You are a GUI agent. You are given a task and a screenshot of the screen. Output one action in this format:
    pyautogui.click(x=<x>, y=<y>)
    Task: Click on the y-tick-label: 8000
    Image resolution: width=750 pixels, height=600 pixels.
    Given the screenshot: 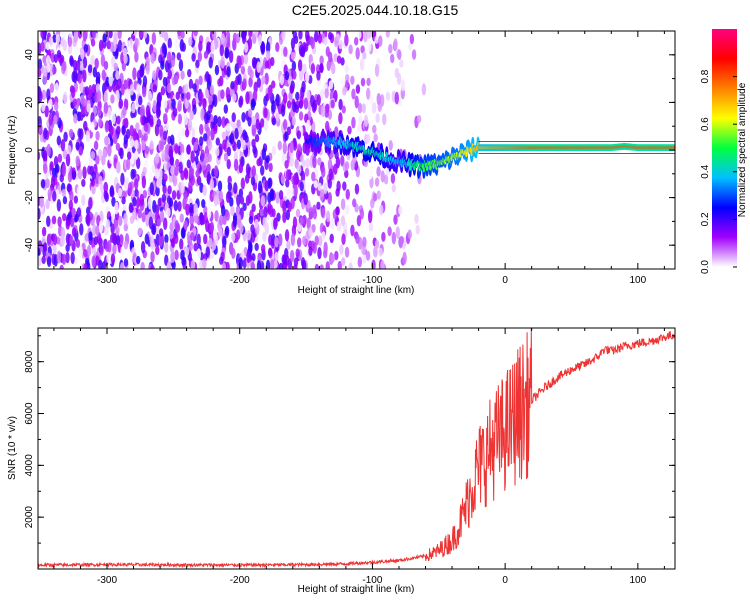 What is the action you would take?
    pyautogui.click(x=29, y=361)
    